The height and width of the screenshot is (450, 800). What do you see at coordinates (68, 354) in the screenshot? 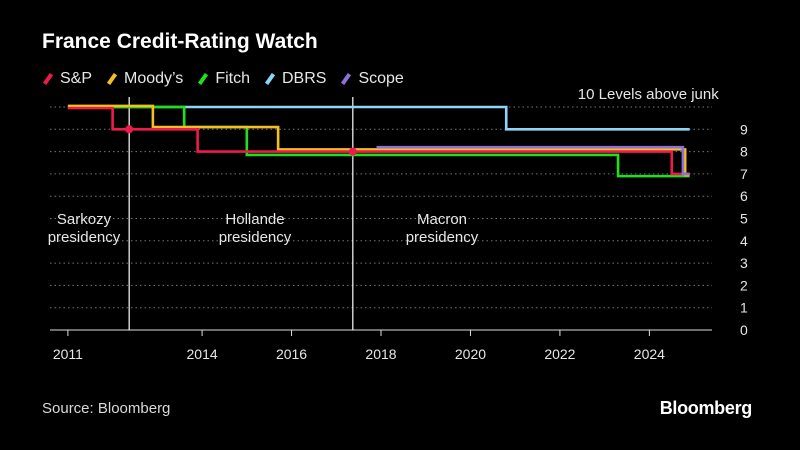
I see `x-tick-label-2011: 2011` at bounding box center [68, 354].